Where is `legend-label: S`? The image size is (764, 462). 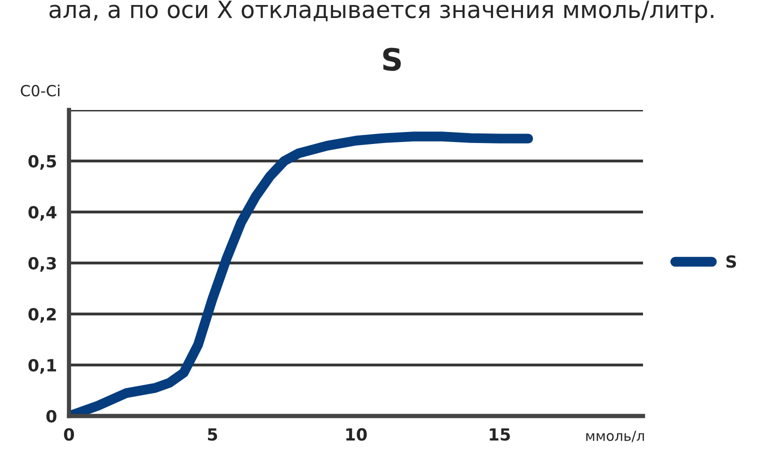
legend-label: S is located at coordinates (731, 261).